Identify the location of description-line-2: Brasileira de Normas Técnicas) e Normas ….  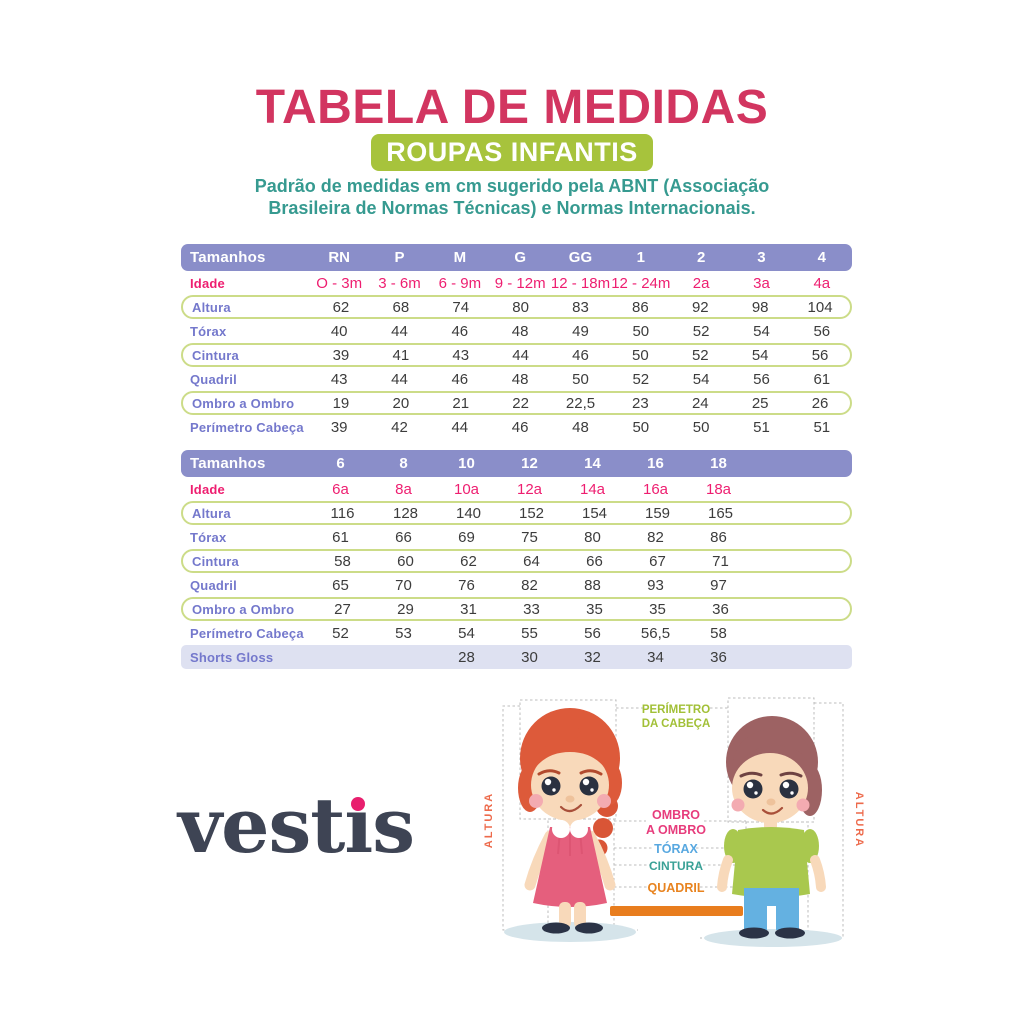
(512, 208).